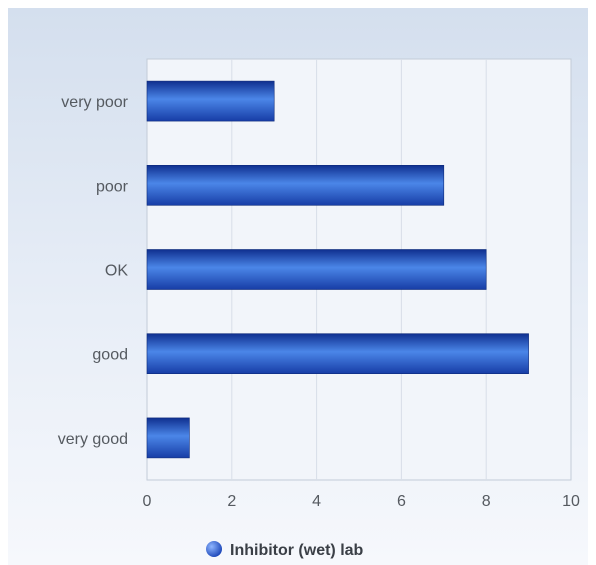 The image size is (596, 565). What do you see at coordinates (147, 501) in the screenshot?
I see `x-tick-label: 0` at bounding box center [147, 501].